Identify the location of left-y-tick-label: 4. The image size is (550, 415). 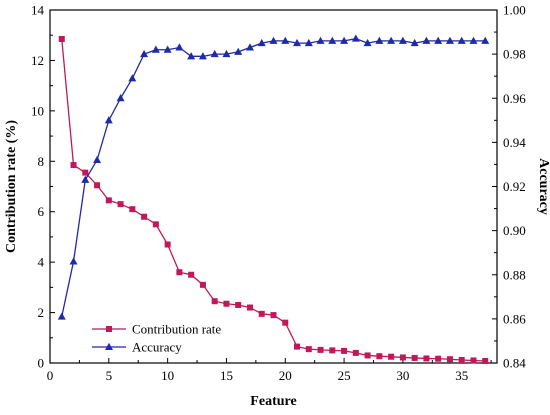
(41, 262).